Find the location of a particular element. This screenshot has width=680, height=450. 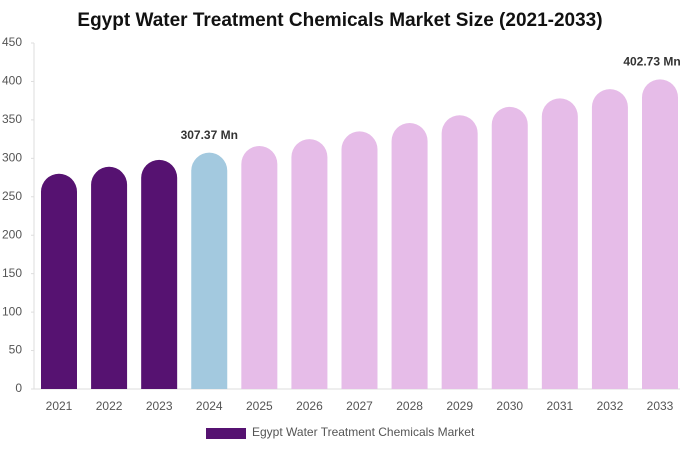

x-tick-label: 2031 is located at coordinates (559, 406).